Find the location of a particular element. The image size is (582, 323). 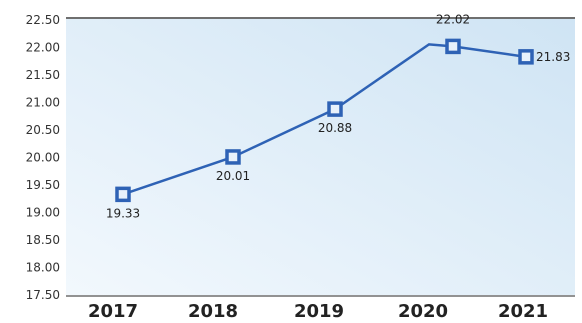

y-tick-label: 21.00 is located at coordinates (43, 103).